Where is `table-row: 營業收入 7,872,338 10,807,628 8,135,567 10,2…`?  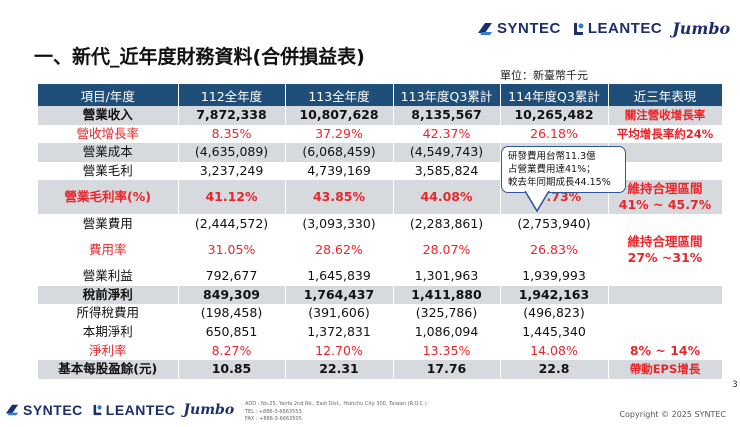 table-row: 營業收入 7,872,338 10,807,628 8,135,567 10,2… is located at coordinates (380, 115).